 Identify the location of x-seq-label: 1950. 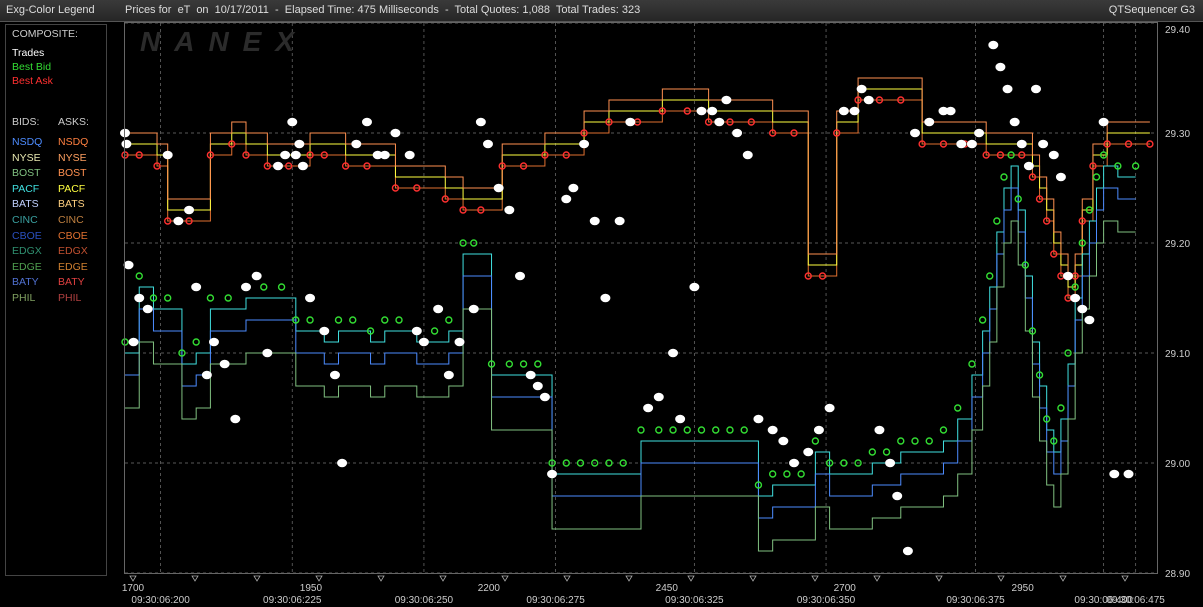
(311, 588).